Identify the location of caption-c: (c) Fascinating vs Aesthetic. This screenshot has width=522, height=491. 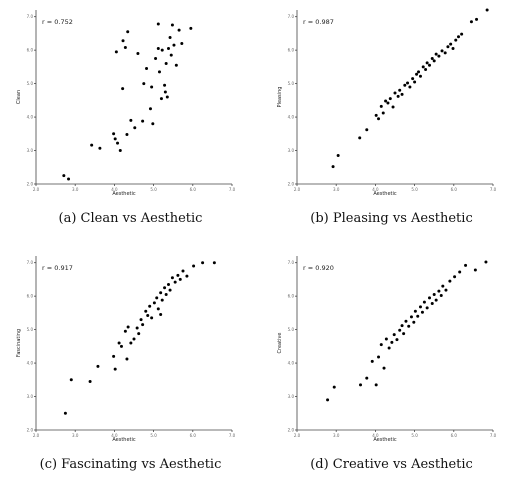
(130, 464).